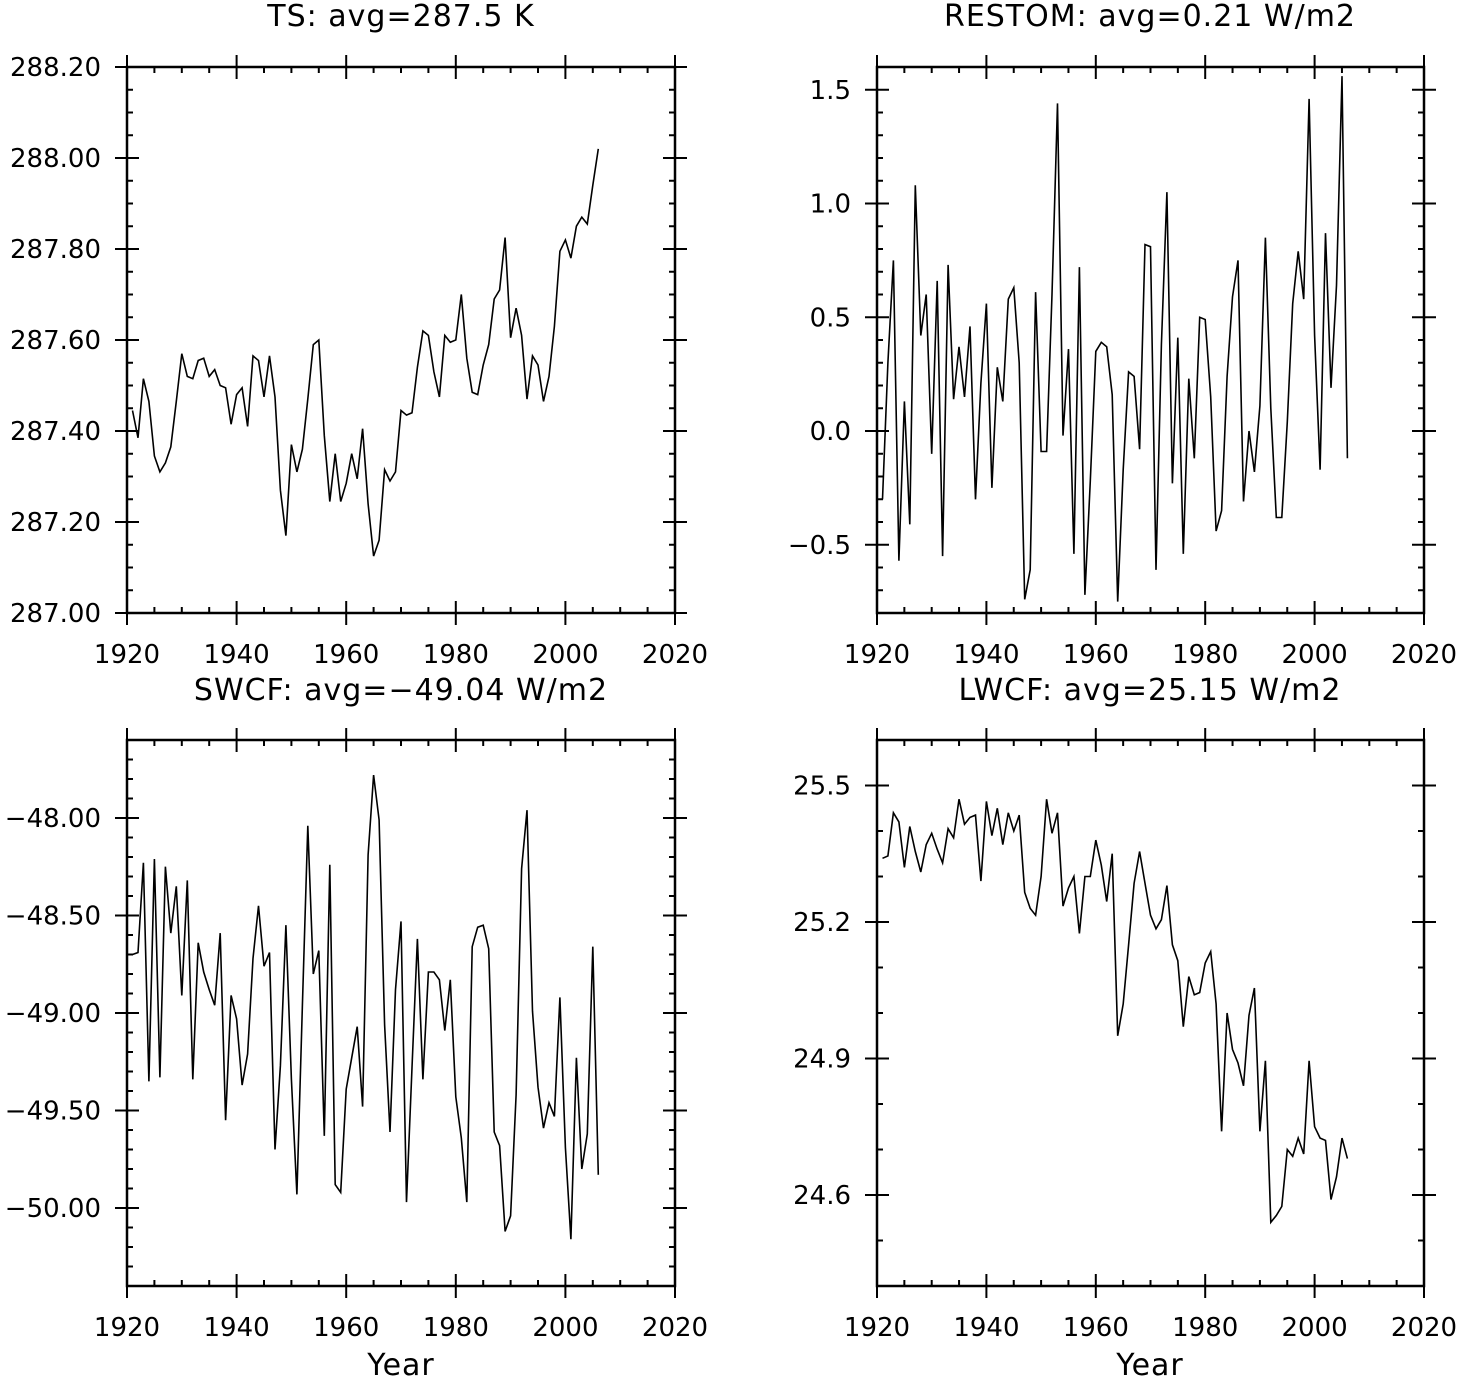 Image resolution: width=1458 pixels, height=1383 pixels. I want to click on restom-y-tick-label: 1.5, so click(830, 91).